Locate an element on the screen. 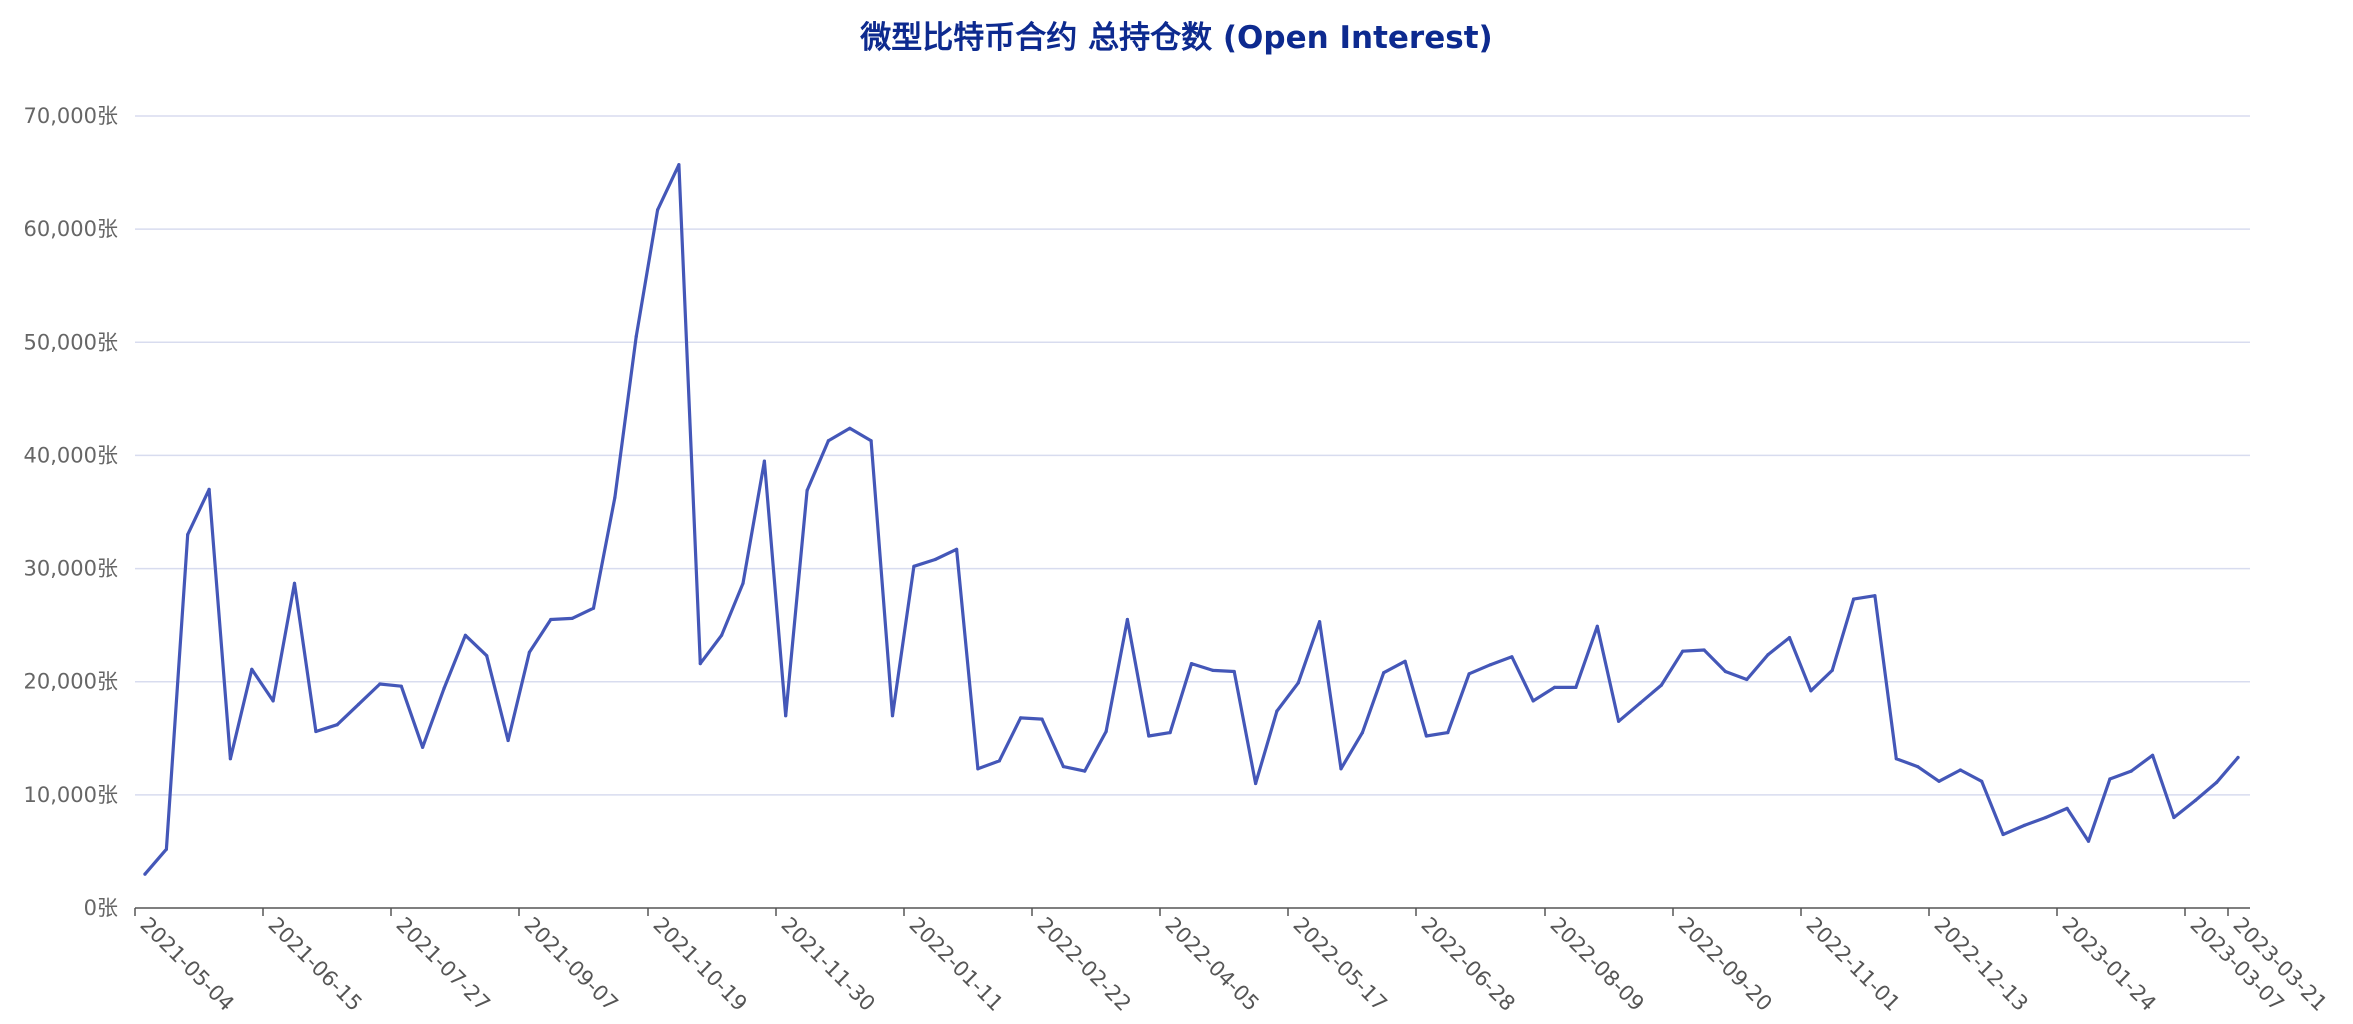 Image resolution: width=2353 pixels, height=1024 pixels. x-tick-label: 2023-01-24 is located at coordinates (2108, 964).